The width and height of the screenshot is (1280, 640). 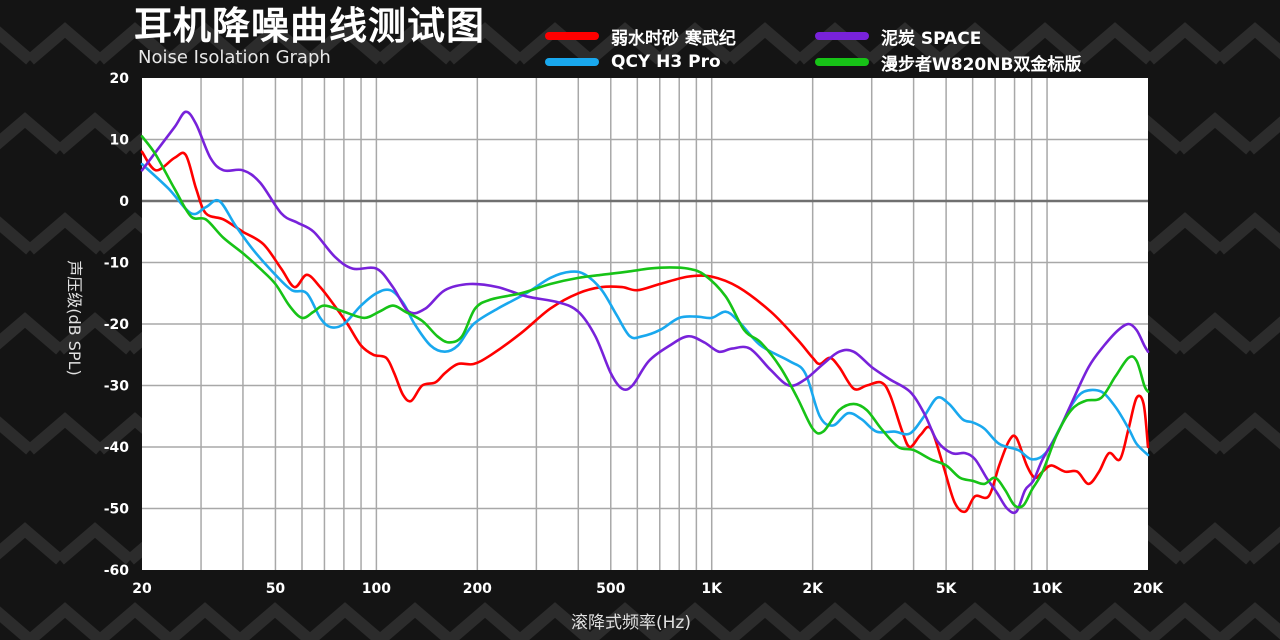 What do you see at coordinates (477, 589) in the screenshot?
I see `x-tick-label: 200` at bounding box center [477, 589].